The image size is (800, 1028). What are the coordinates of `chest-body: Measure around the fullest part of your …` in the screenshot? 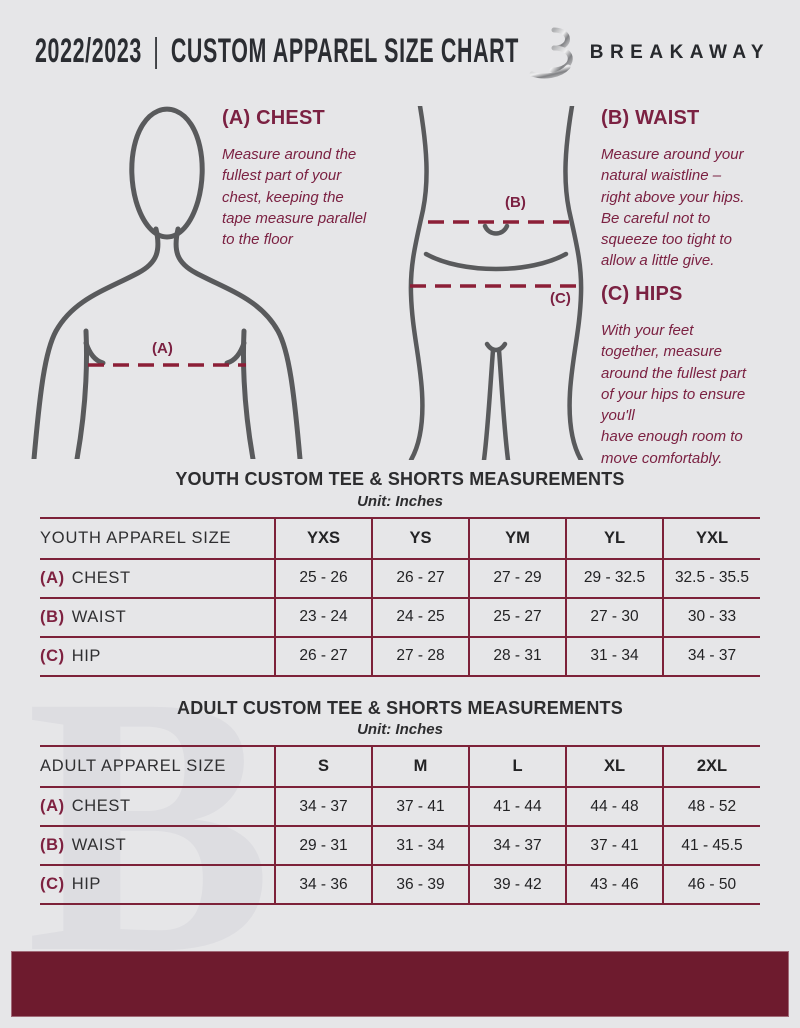 It's located at (294, 197).